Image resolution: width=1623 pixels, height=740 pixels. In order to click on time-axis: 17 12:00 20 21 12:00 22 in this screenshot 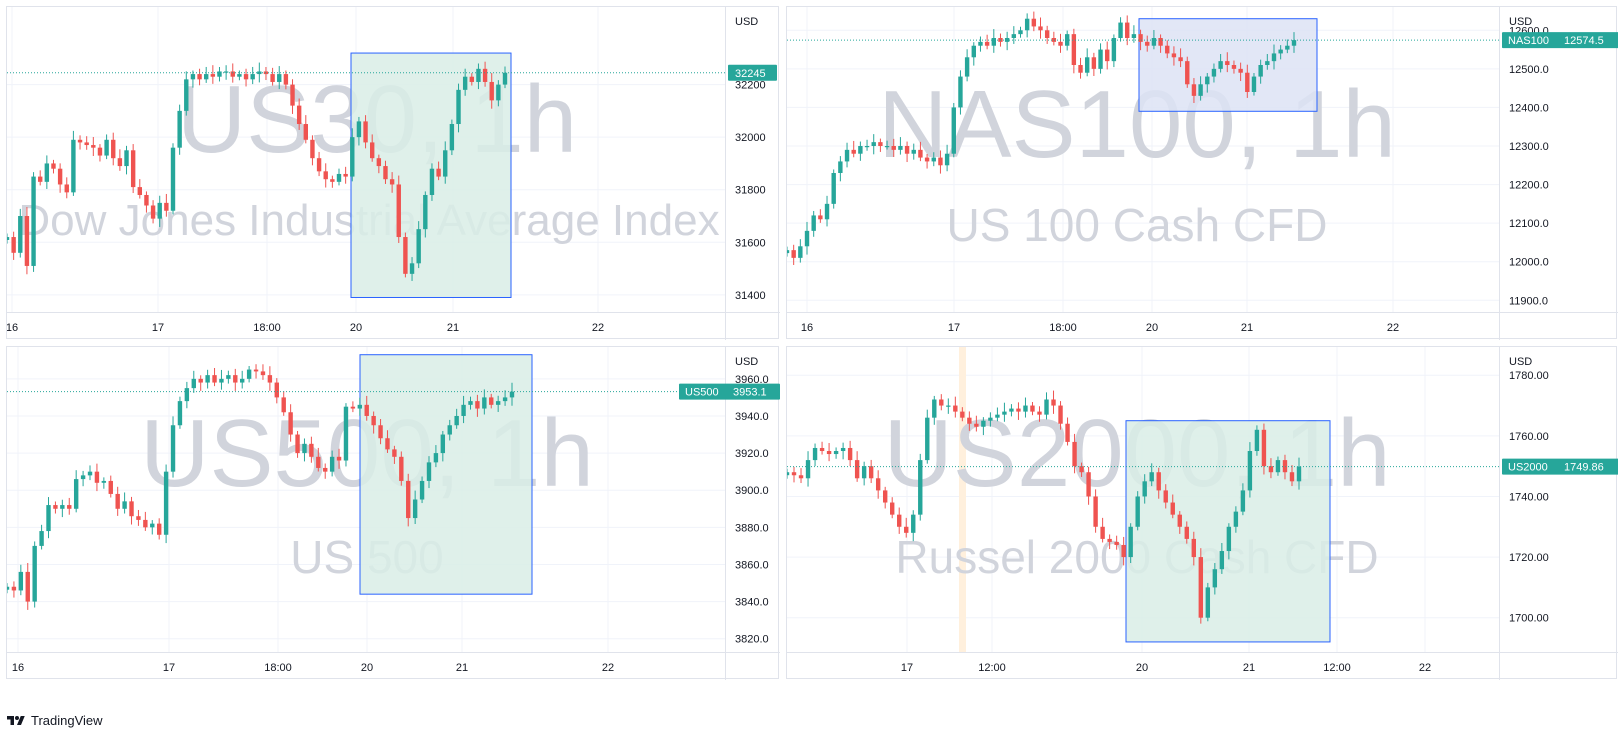, I will do `click(1166, 668)`.